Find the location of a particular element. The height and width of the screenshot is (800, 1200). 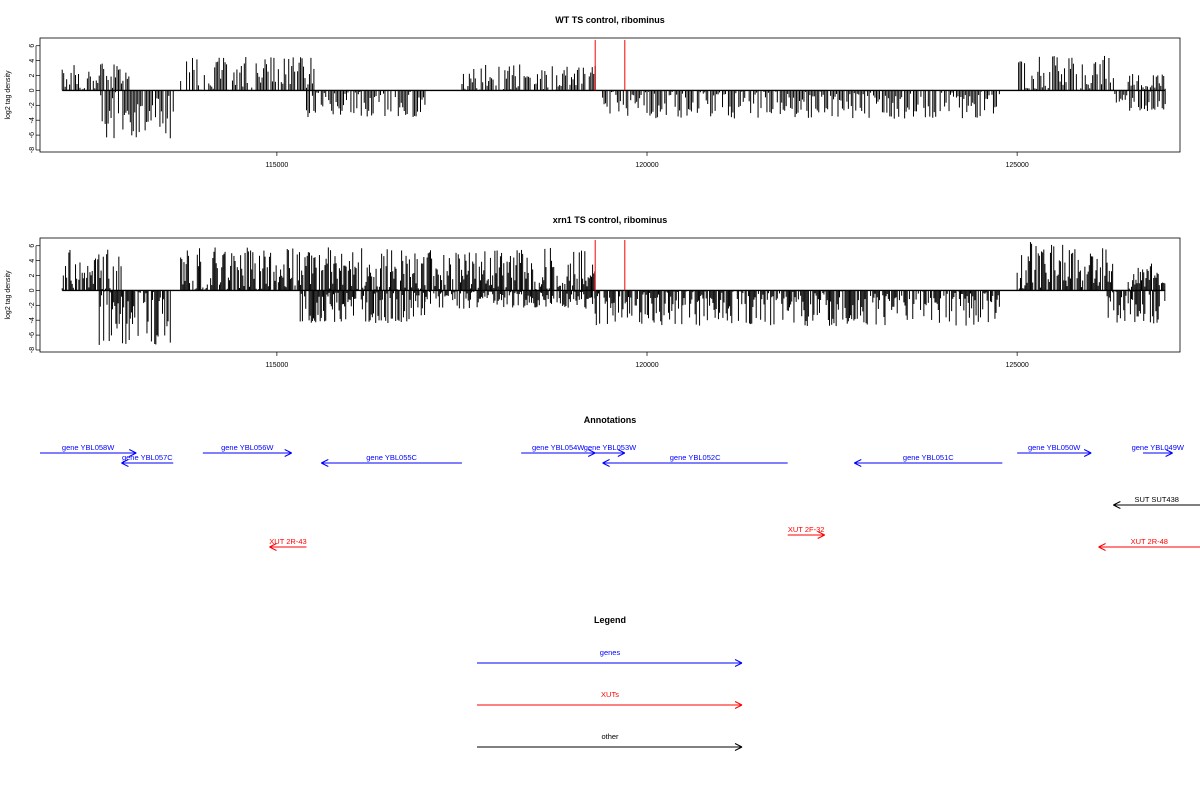

feature-sut-sut438: SUT SUT438 is located at coordinates (1156, 502).